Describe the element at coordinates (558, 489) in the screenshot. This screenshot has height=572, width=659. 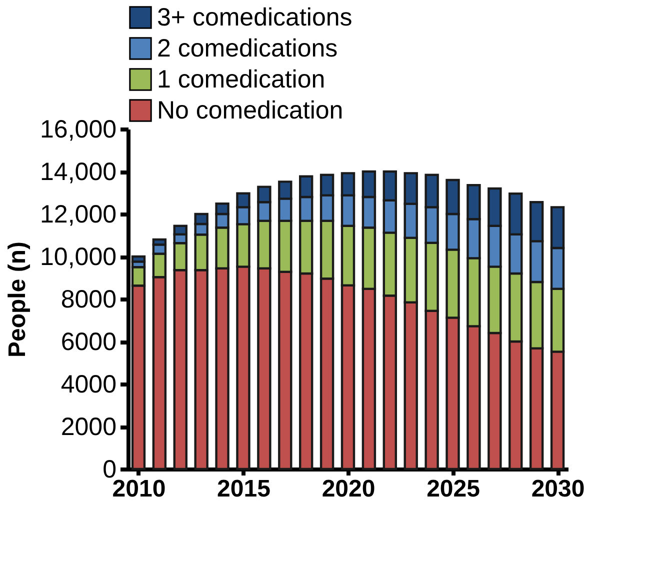
I see `x-tick-label: 2030` at that location.